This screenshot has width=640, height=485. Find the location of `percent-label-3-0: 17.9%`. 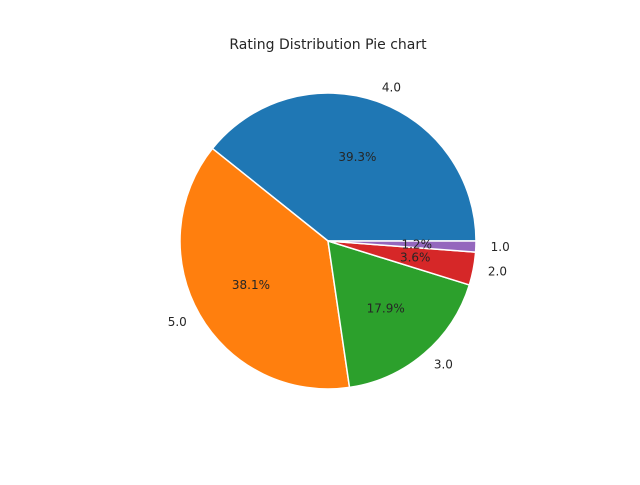

percent-label-3-0: 17.9% is located at coordinates (386, 308).